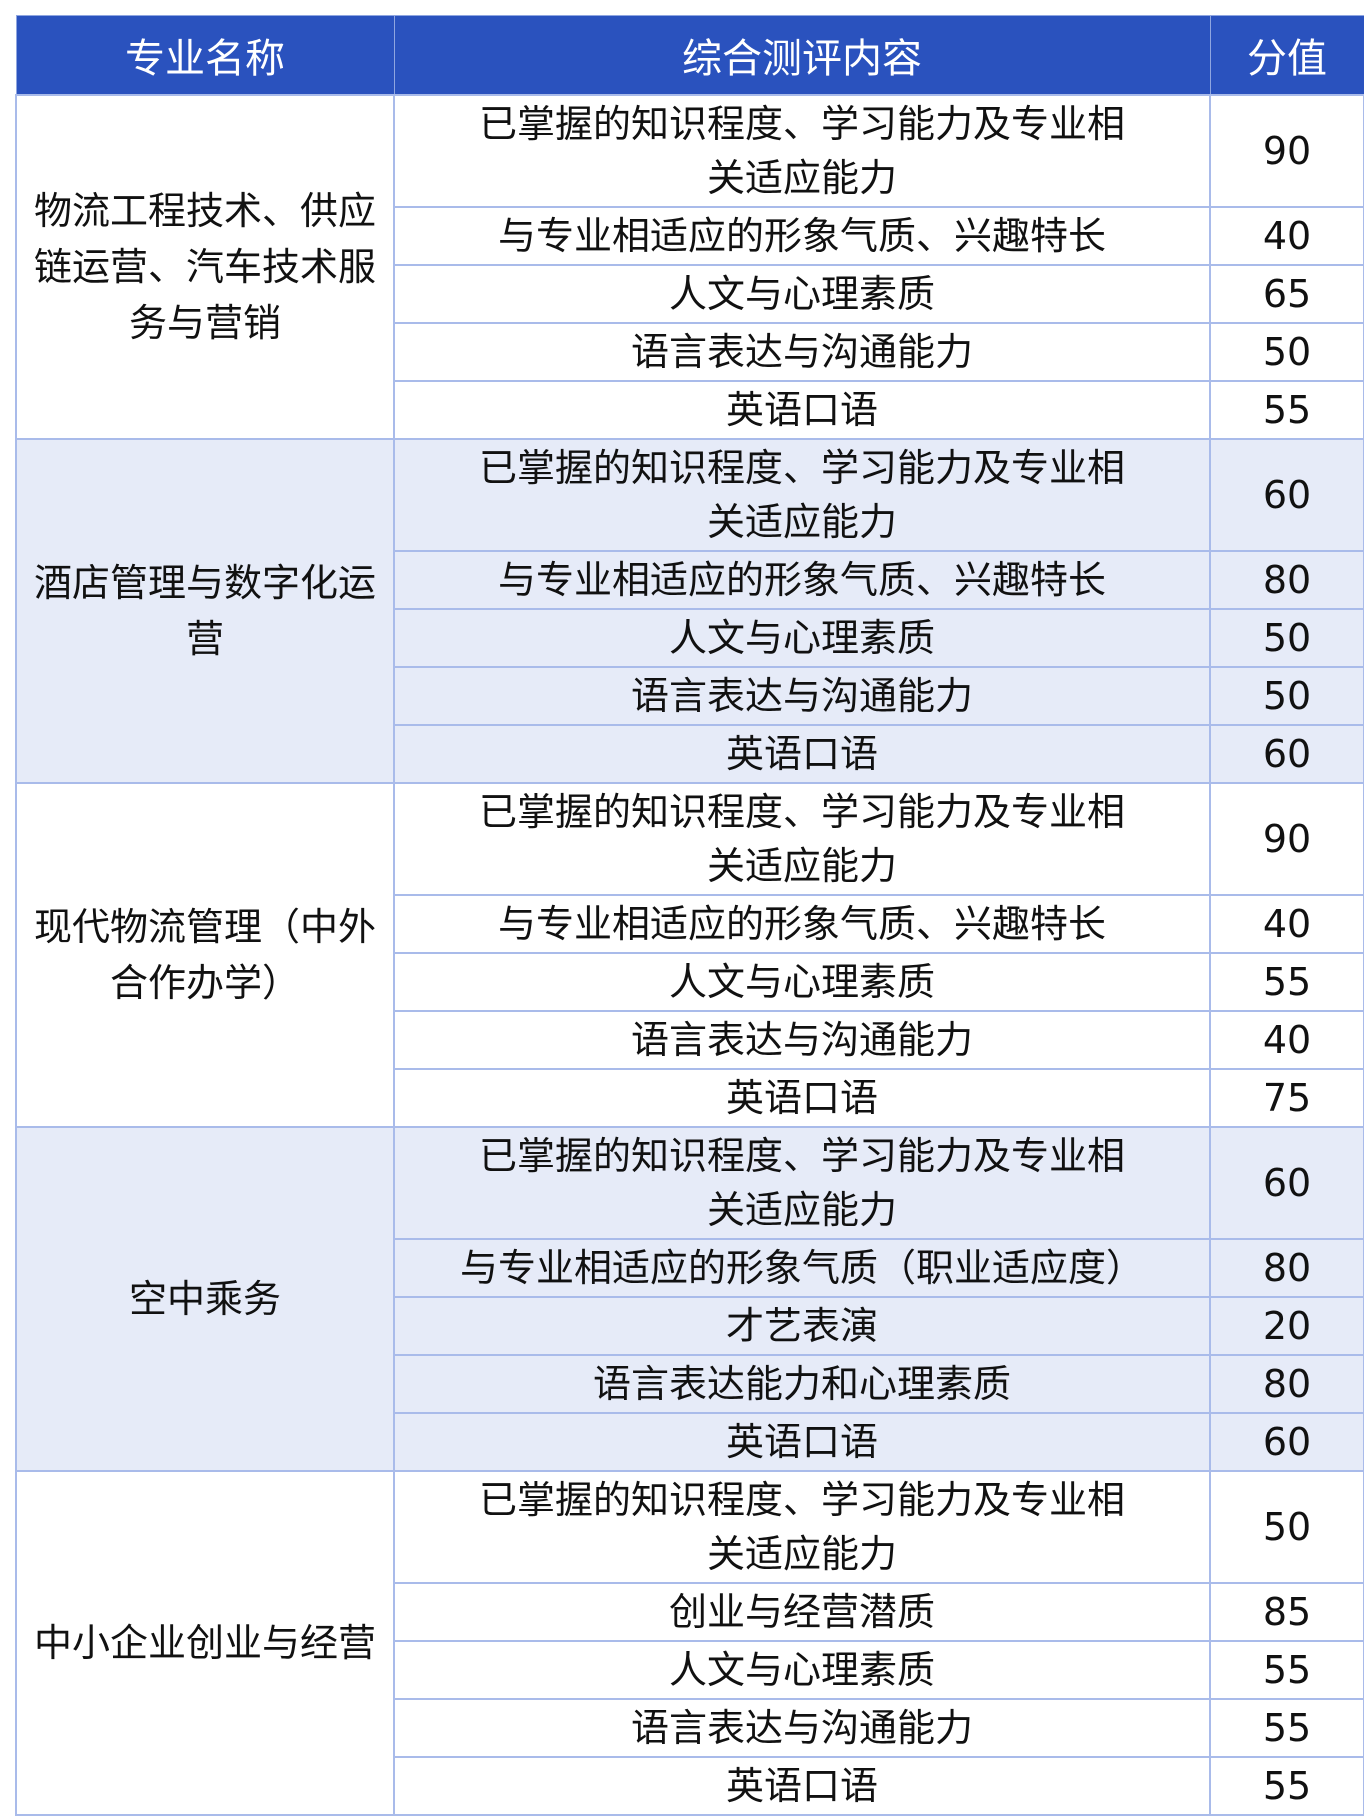 Image resolution: width=1364 pixels, height=1816 pixels. I want to click on table-row: 英语口语 75, so click(690, 1098).